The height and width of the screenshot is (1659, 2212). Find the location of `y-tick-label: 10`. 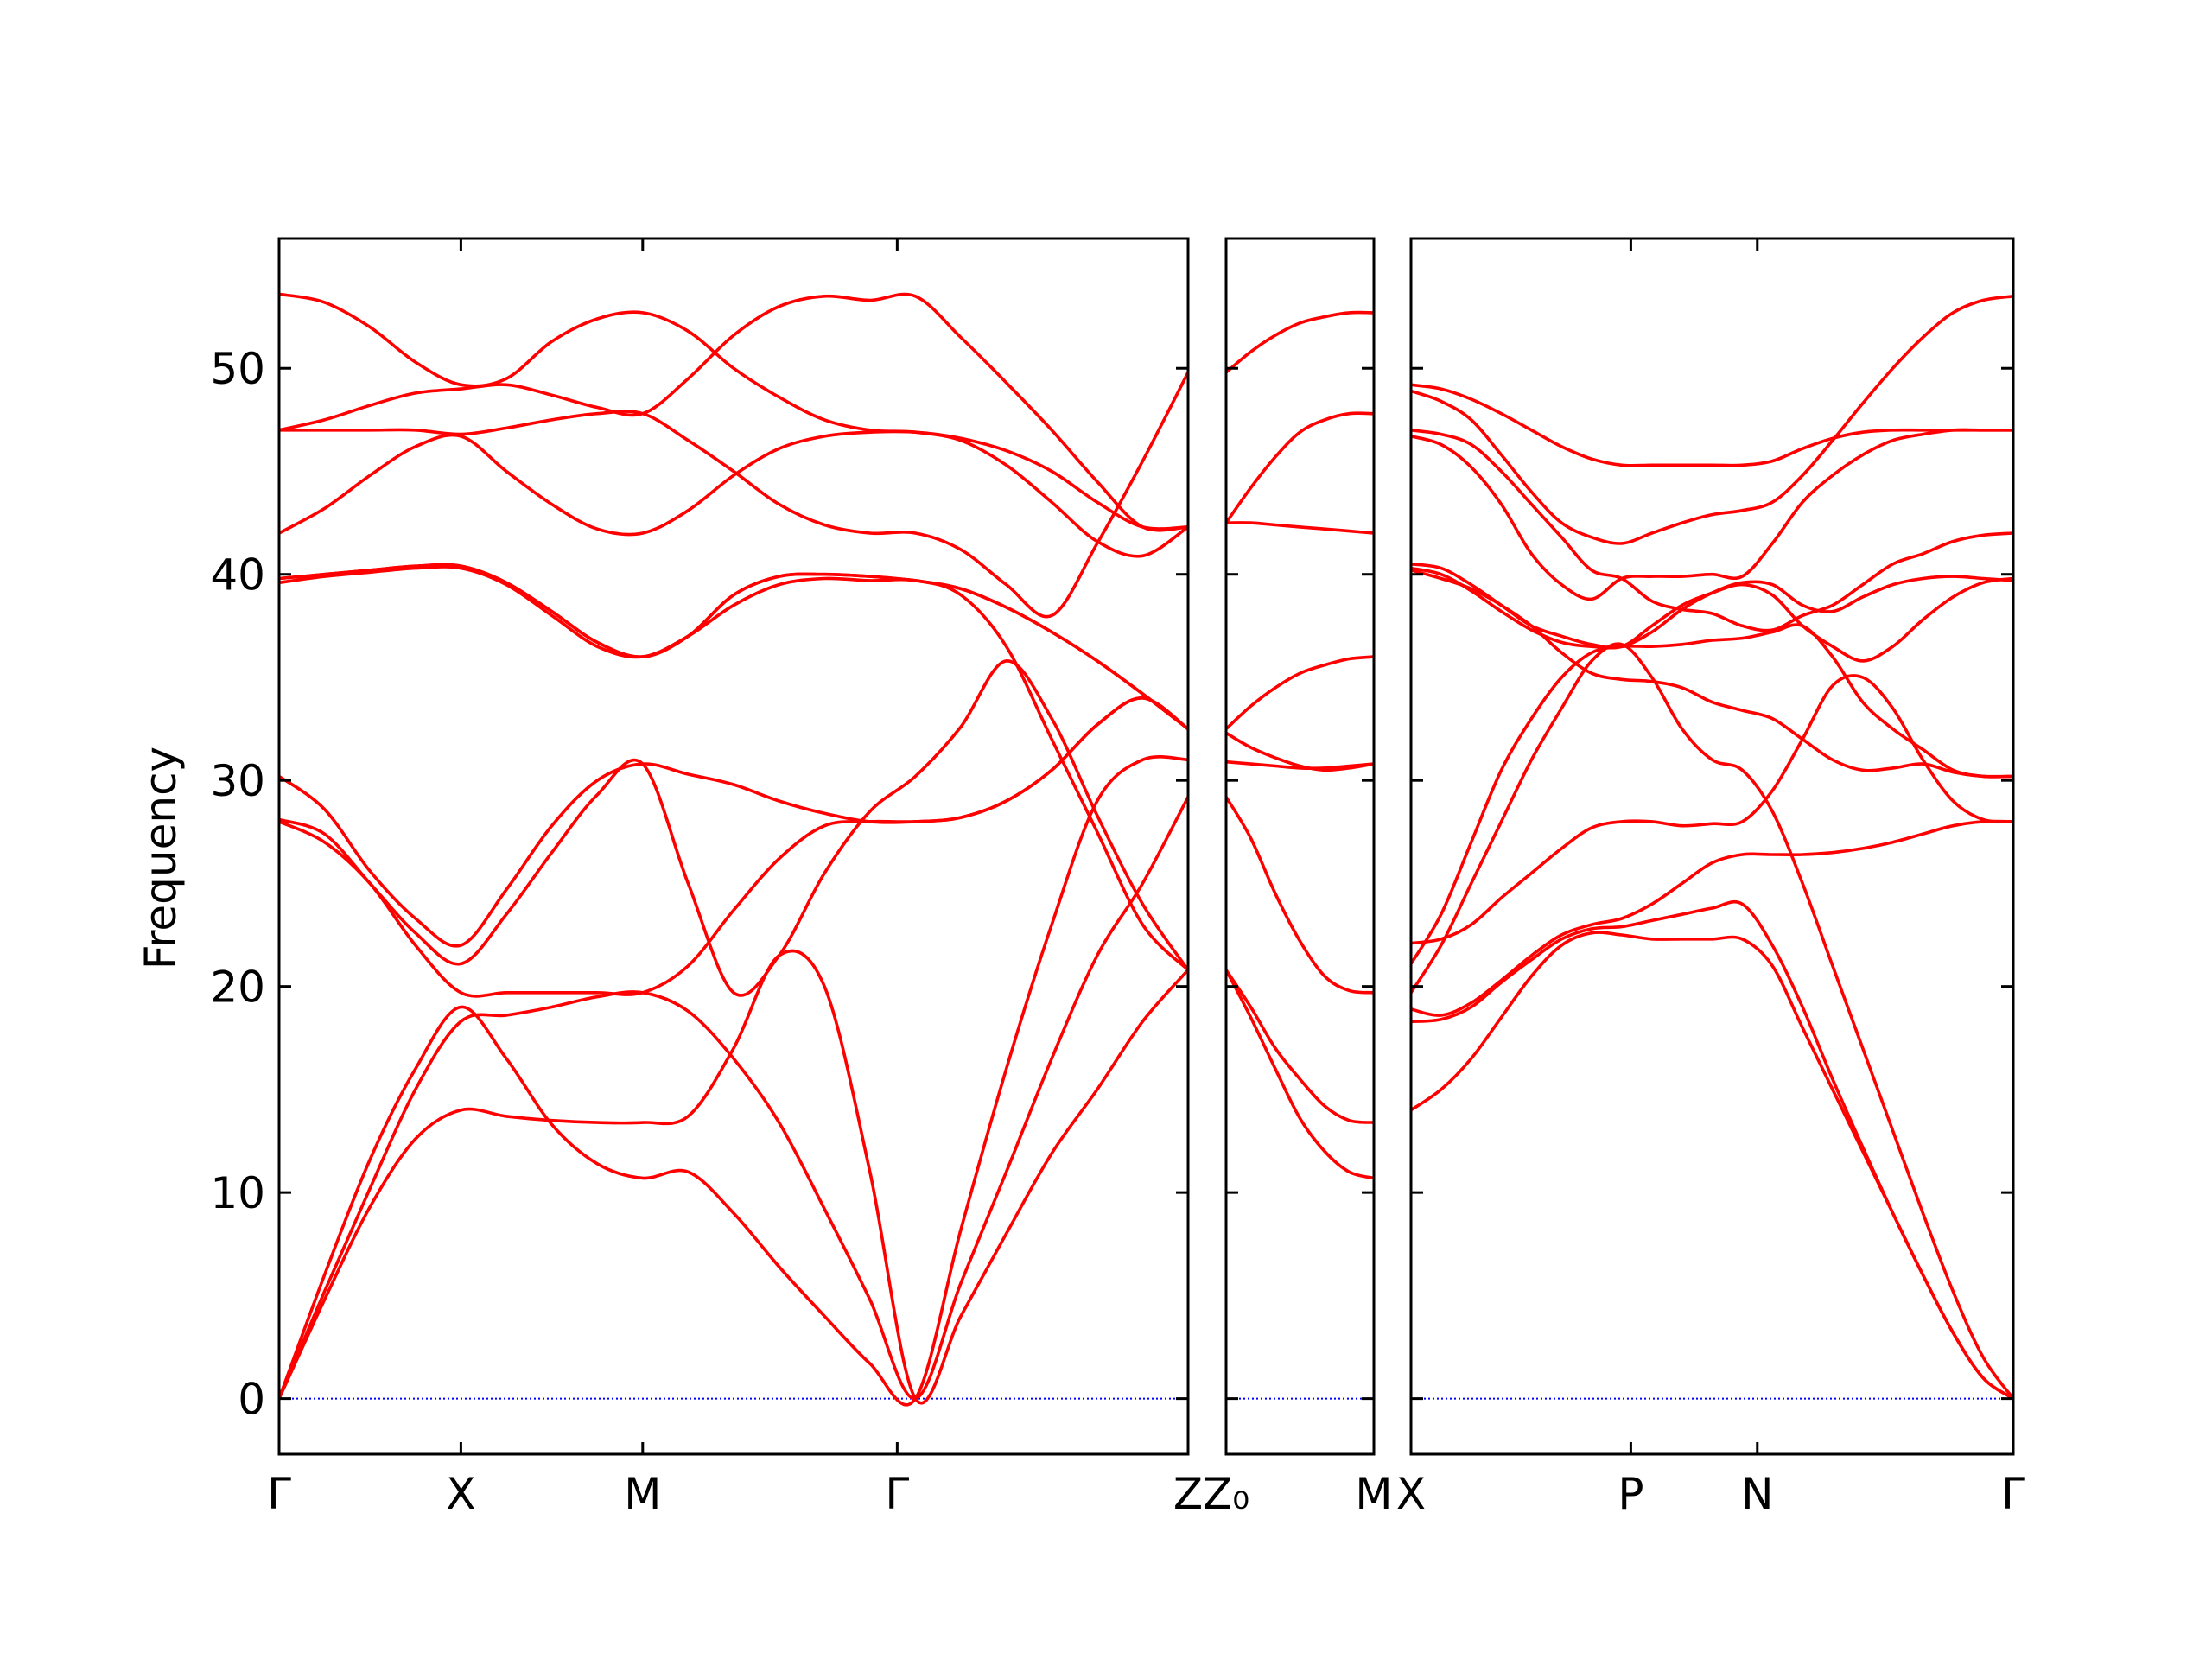

y-tick-label: 10 is located at coordinates (237, 1193).